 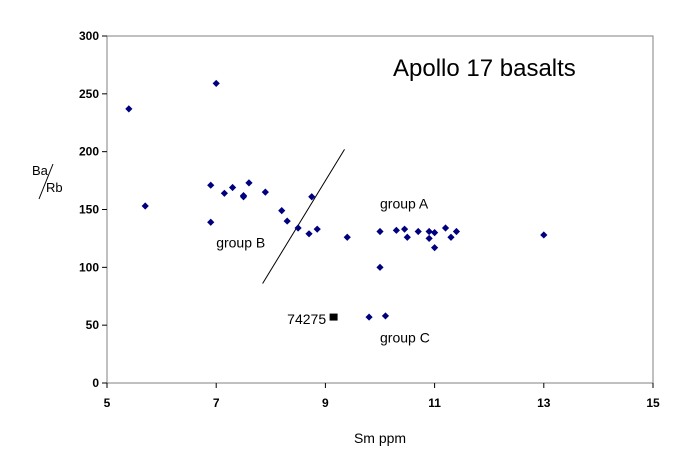 What do you see at coordinates (216, 403) in the screenshot?
I see `x-tick-label: 7` at bounding box center [216, 403].